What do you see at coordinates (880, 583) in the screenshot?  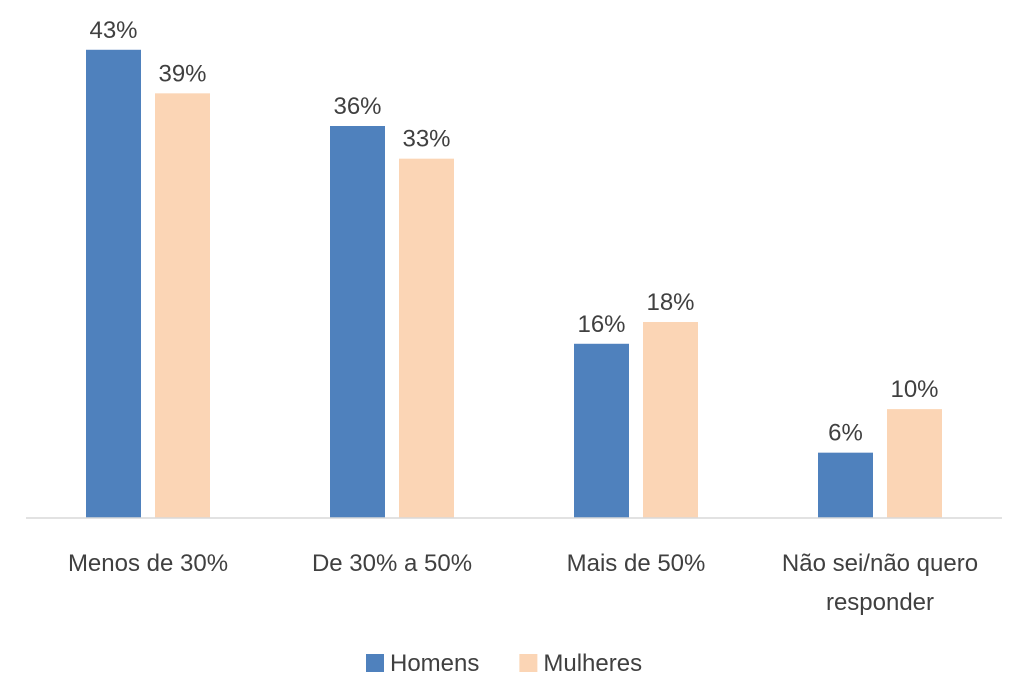 I see `x-tick-label: Não sei/não quero responder` at bounding box center [880, 583].